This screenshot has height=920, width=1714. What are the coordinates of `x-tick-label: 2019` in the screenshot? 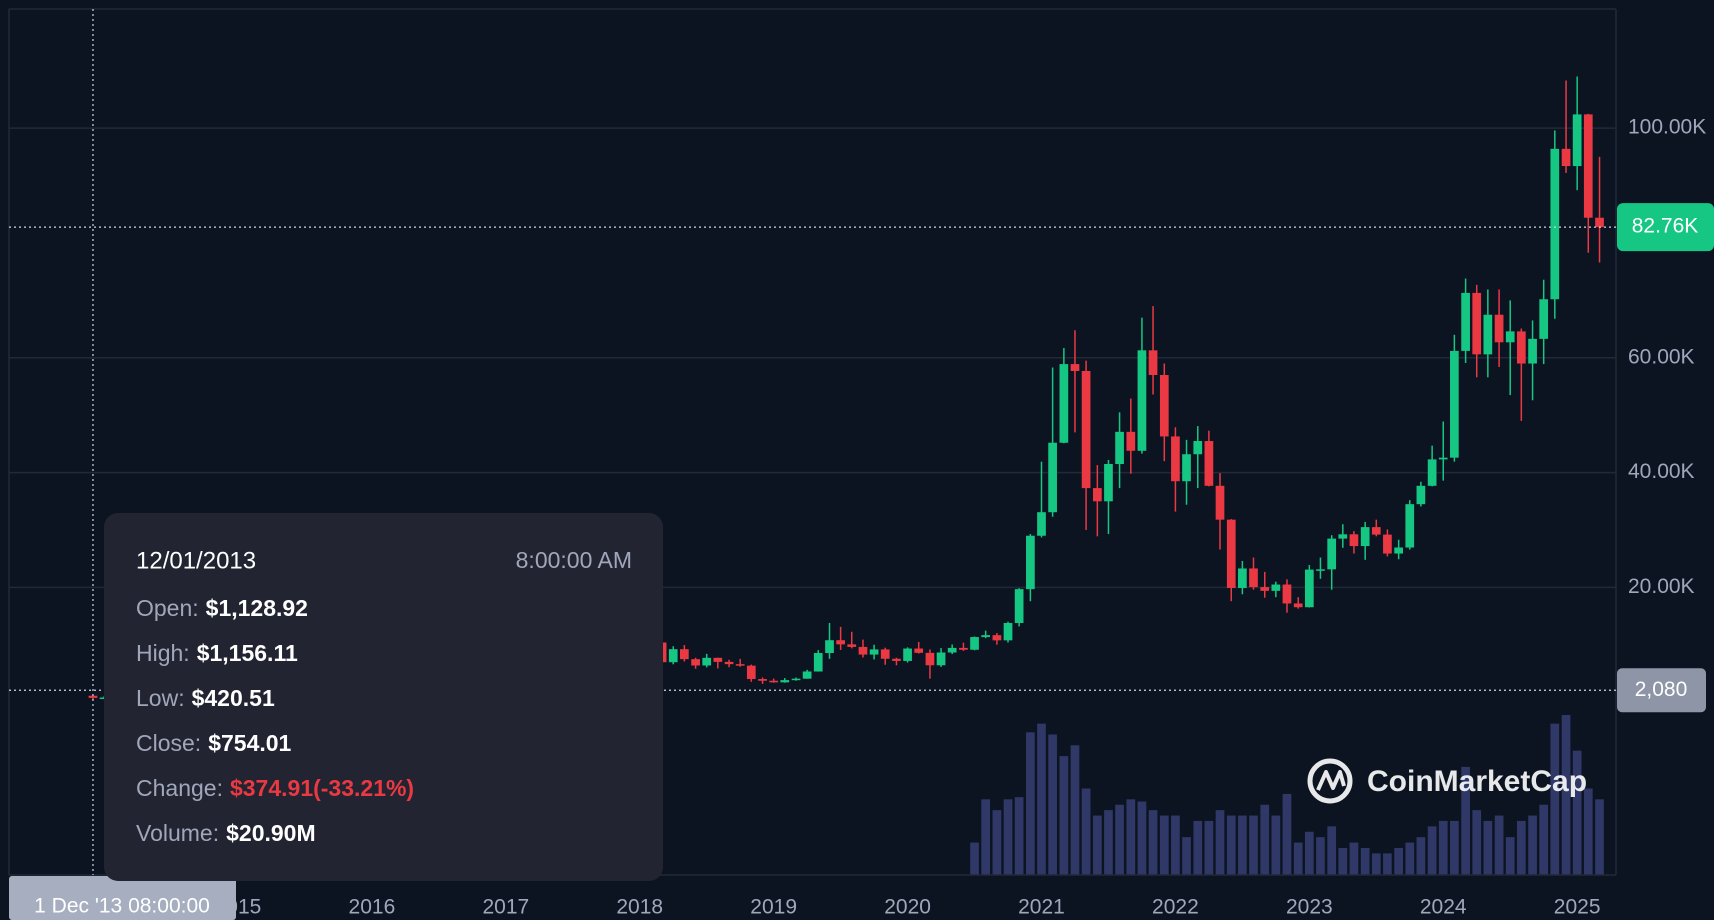 It's located at (773, 907).